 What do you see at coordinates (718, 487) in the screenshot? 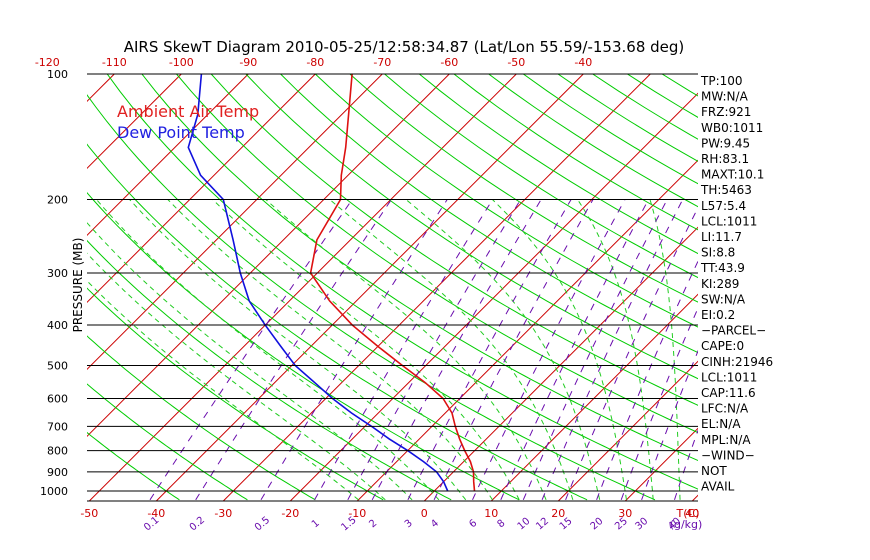
I see `index-item: AVAIL` at bounding box center [718, 487].